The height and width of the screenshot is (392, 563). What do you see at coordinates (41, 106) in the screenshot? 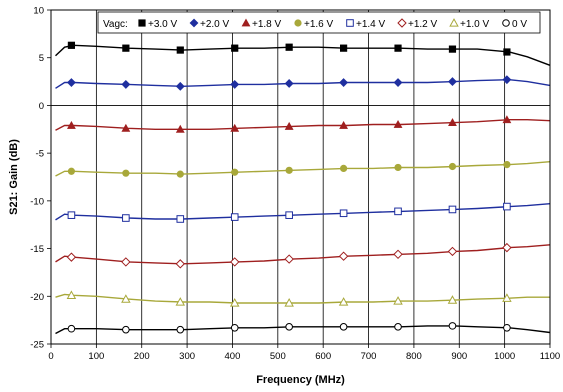
I see `y-tick-label: 0` at bounding box center [41, 106].